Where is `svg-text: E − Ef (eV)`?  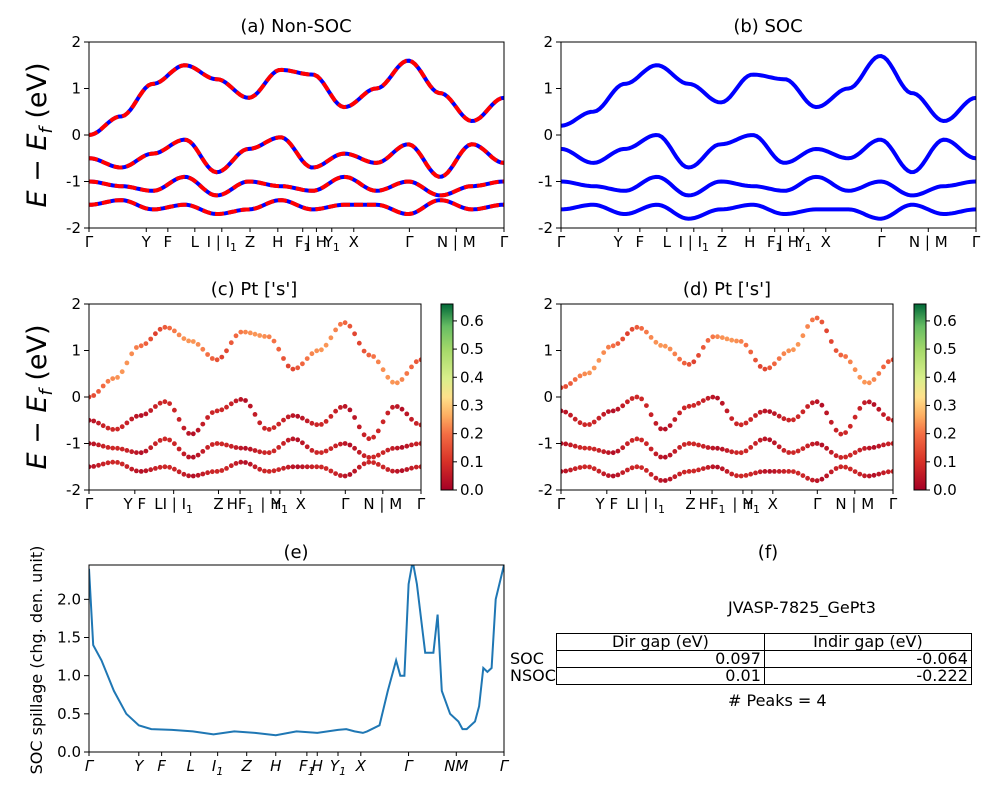
svg-text: E − Ef (eV) is located at coordinates (39, 397).